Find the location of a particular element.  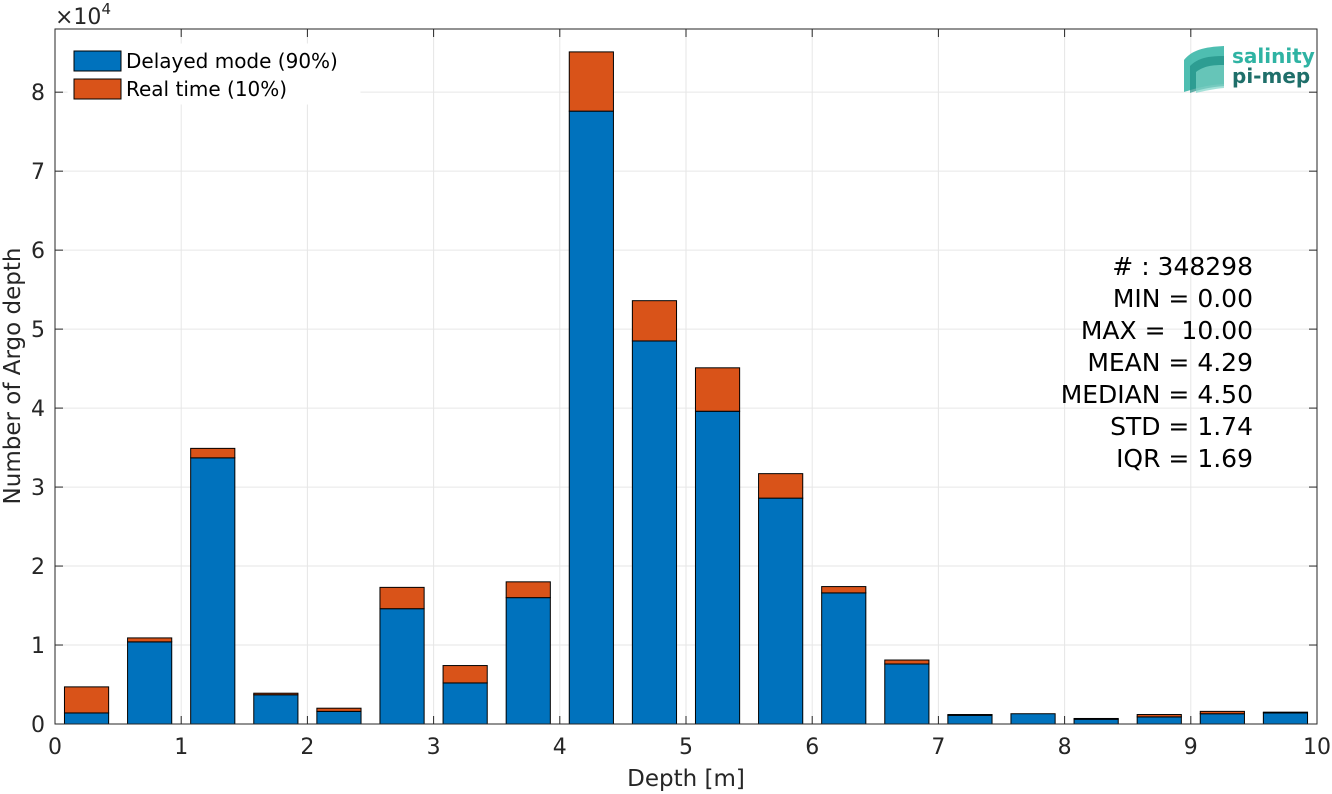

y-axis-label: Number of Argo depth is located at coordinates (13, 376).